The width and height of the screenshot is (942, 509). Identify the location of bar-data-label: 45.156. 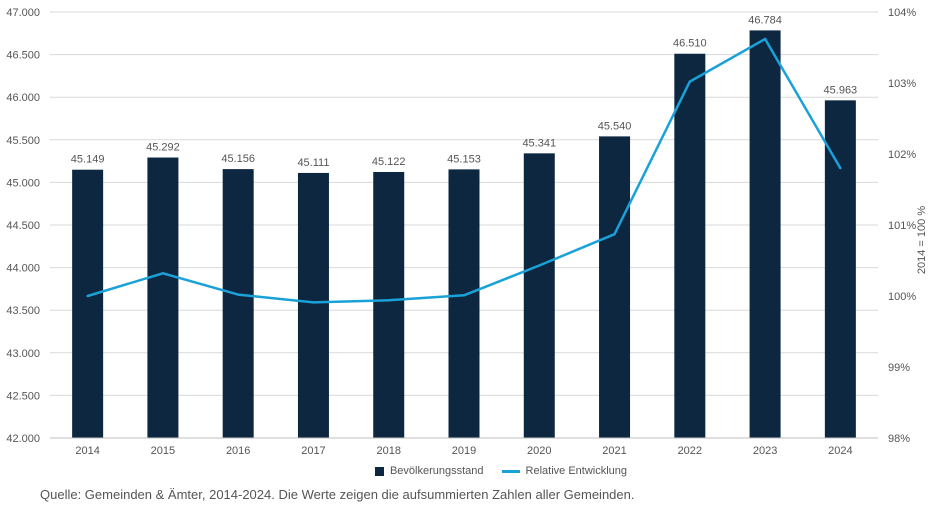
(238, 159).